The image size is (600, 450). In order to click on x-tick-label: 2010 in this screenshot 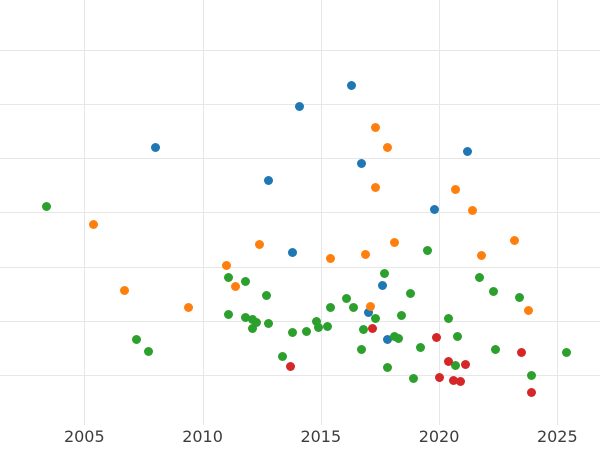, I will do `click(202, 436)`.